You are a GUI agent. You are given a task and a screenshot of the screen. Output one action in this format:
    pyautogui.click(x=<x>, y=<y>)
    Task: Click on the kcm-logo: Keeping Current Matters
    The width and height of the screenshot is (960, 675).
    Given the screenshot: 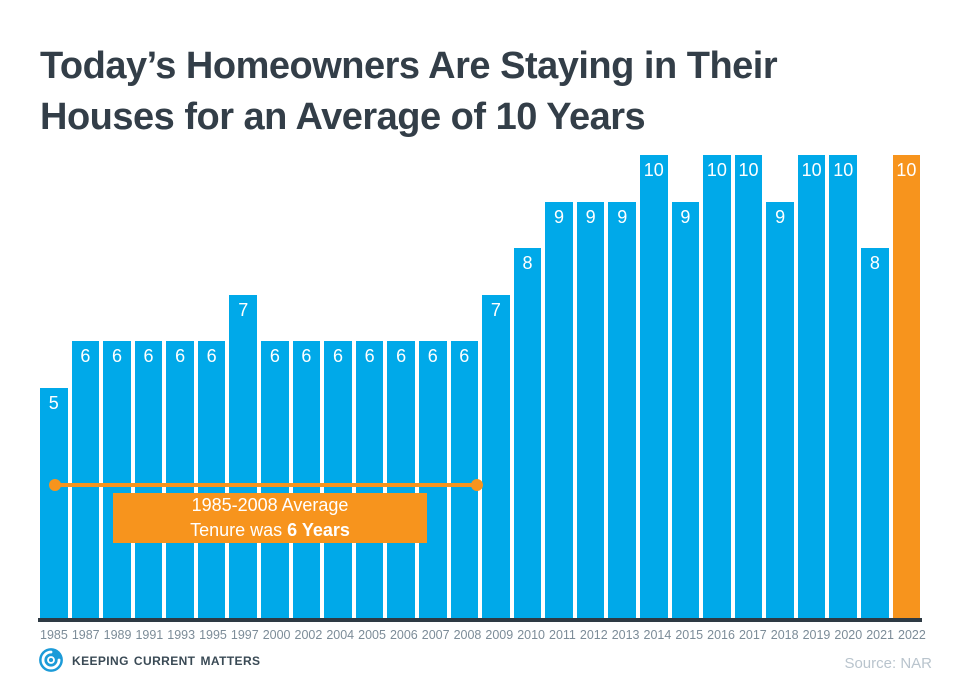 What is the action you would take?
    pyautogui.click(x=149, y=660)
    